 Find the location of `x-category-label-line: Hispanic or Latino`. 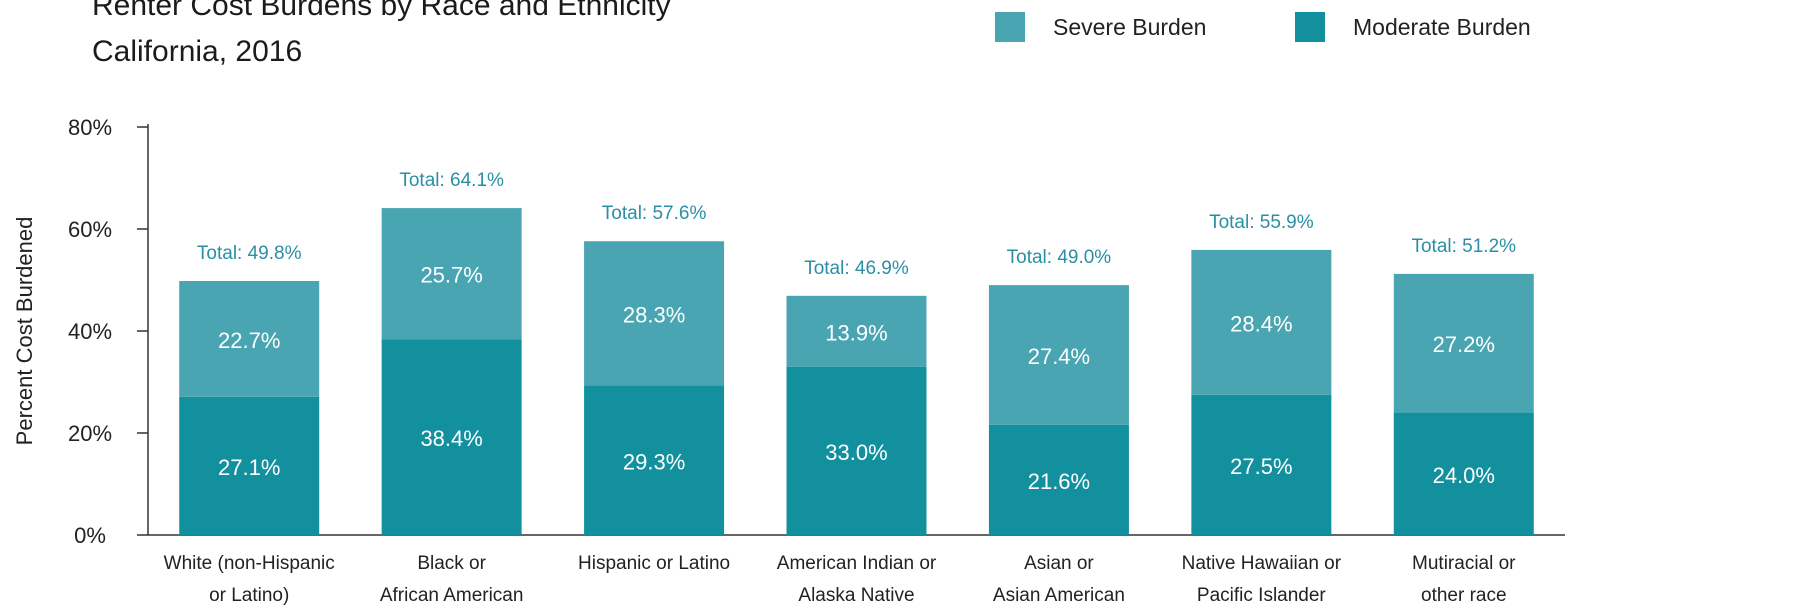

x-category-label-line: Hispanic or Latino is located at coordinates (654, 563).